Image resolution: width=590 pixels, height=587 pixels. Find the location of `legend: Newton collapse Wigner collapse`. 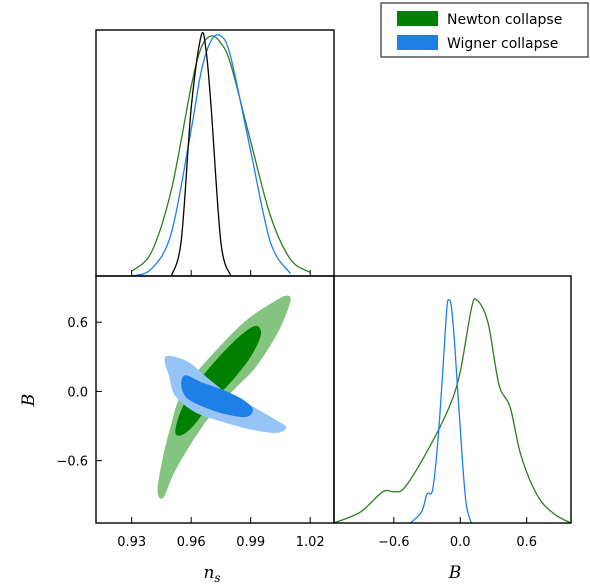

legend: Newton collapse Wigner collapse is located at coordinates (484, 30).